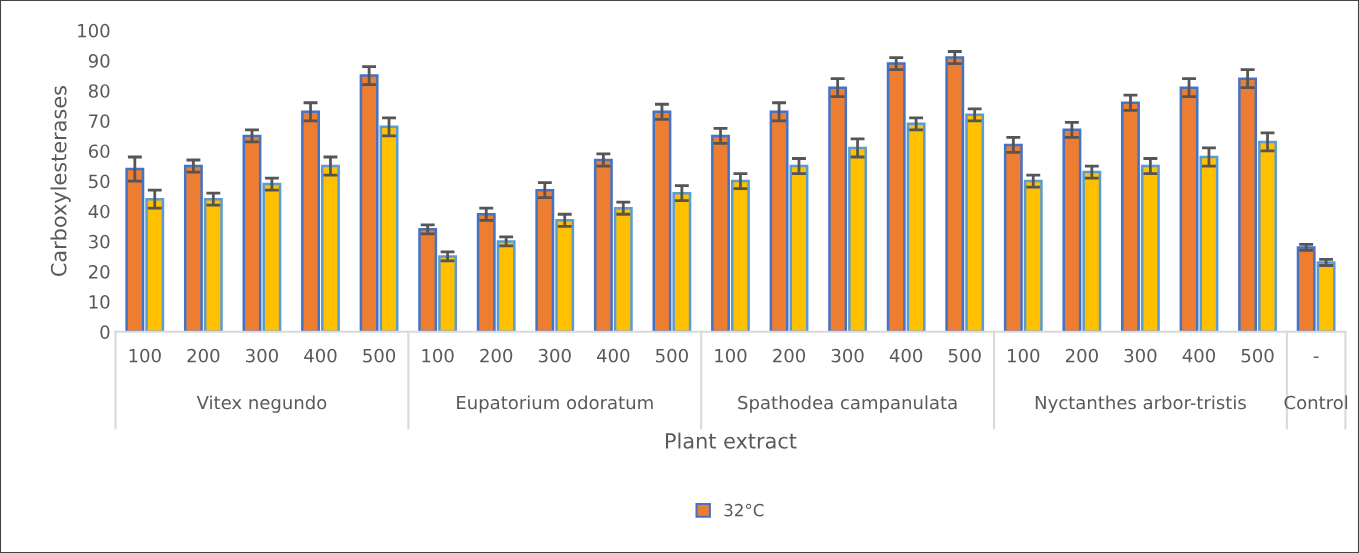 The height and width of the screenshot is (553, 1359). I want to click on text: Nyctanthes arbor-tristis, so click(1140, 404).